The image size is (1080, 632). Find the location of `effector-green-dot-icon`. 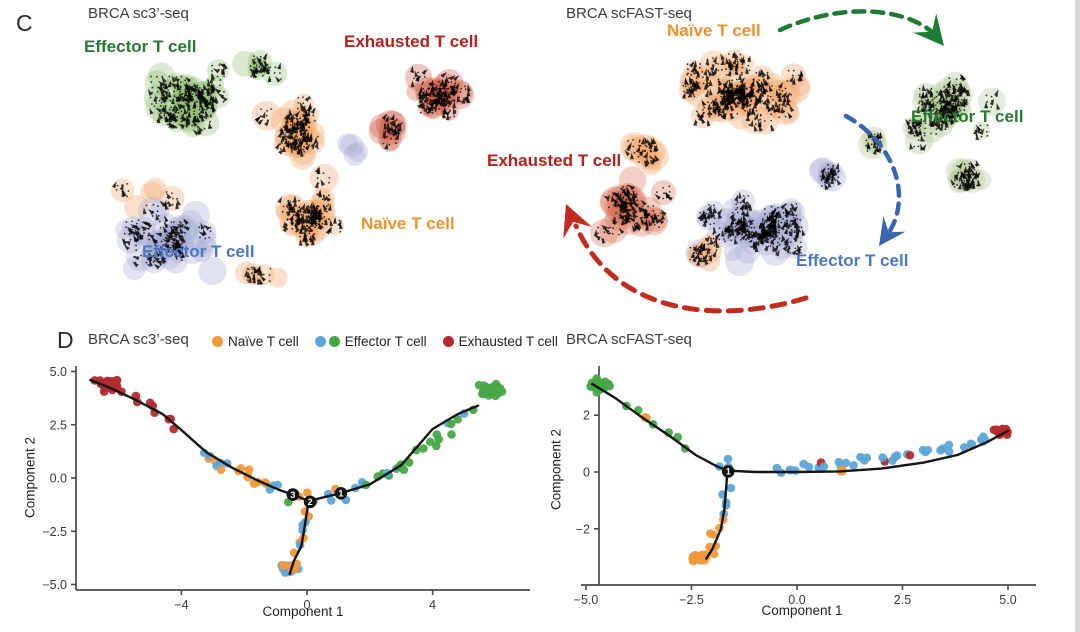

effector-green-dot-icon is located at coordinates (334, 341).